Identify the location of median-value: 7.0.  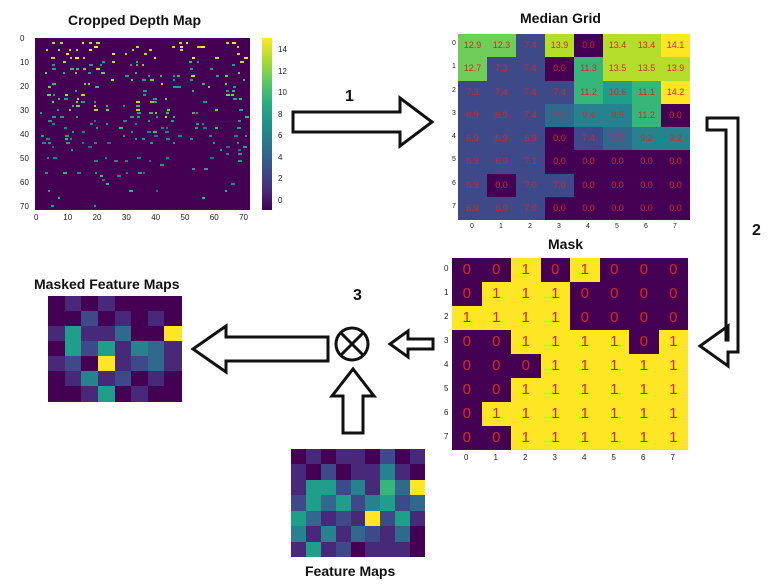
(559, 184).